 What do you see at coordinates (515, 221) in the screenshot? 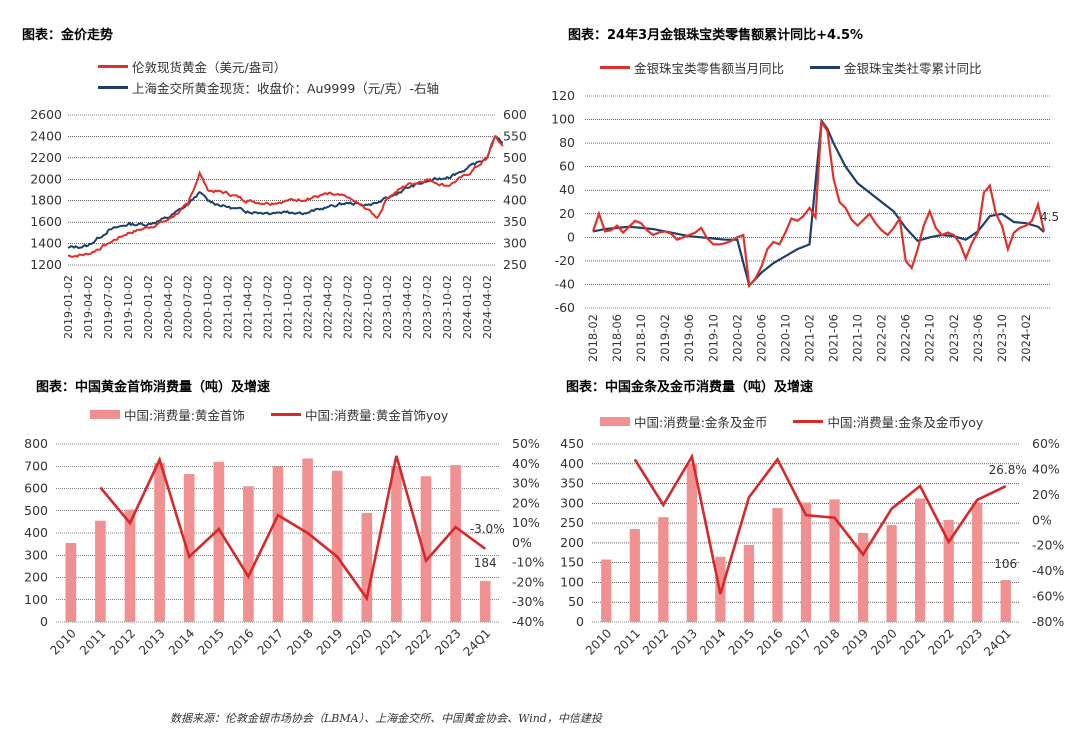
I see `y-tick-label-right: 350` at bounding box center [515, 221].